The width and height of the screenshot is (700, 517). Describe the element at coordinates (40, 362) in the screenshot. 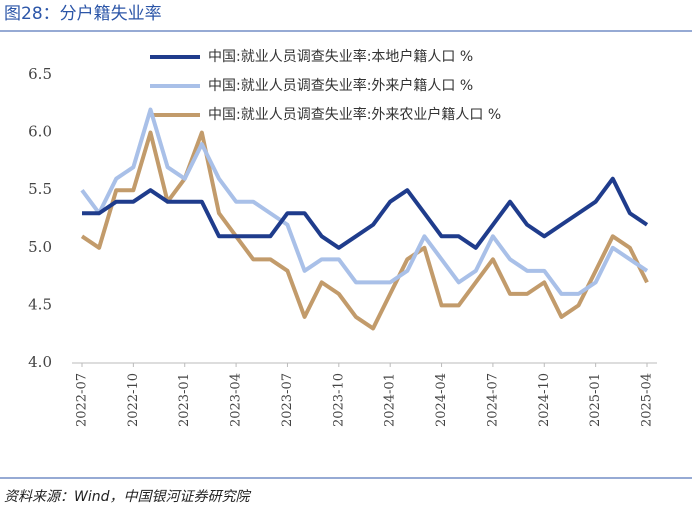

I see `y-tick-label: 4.0` at that location.